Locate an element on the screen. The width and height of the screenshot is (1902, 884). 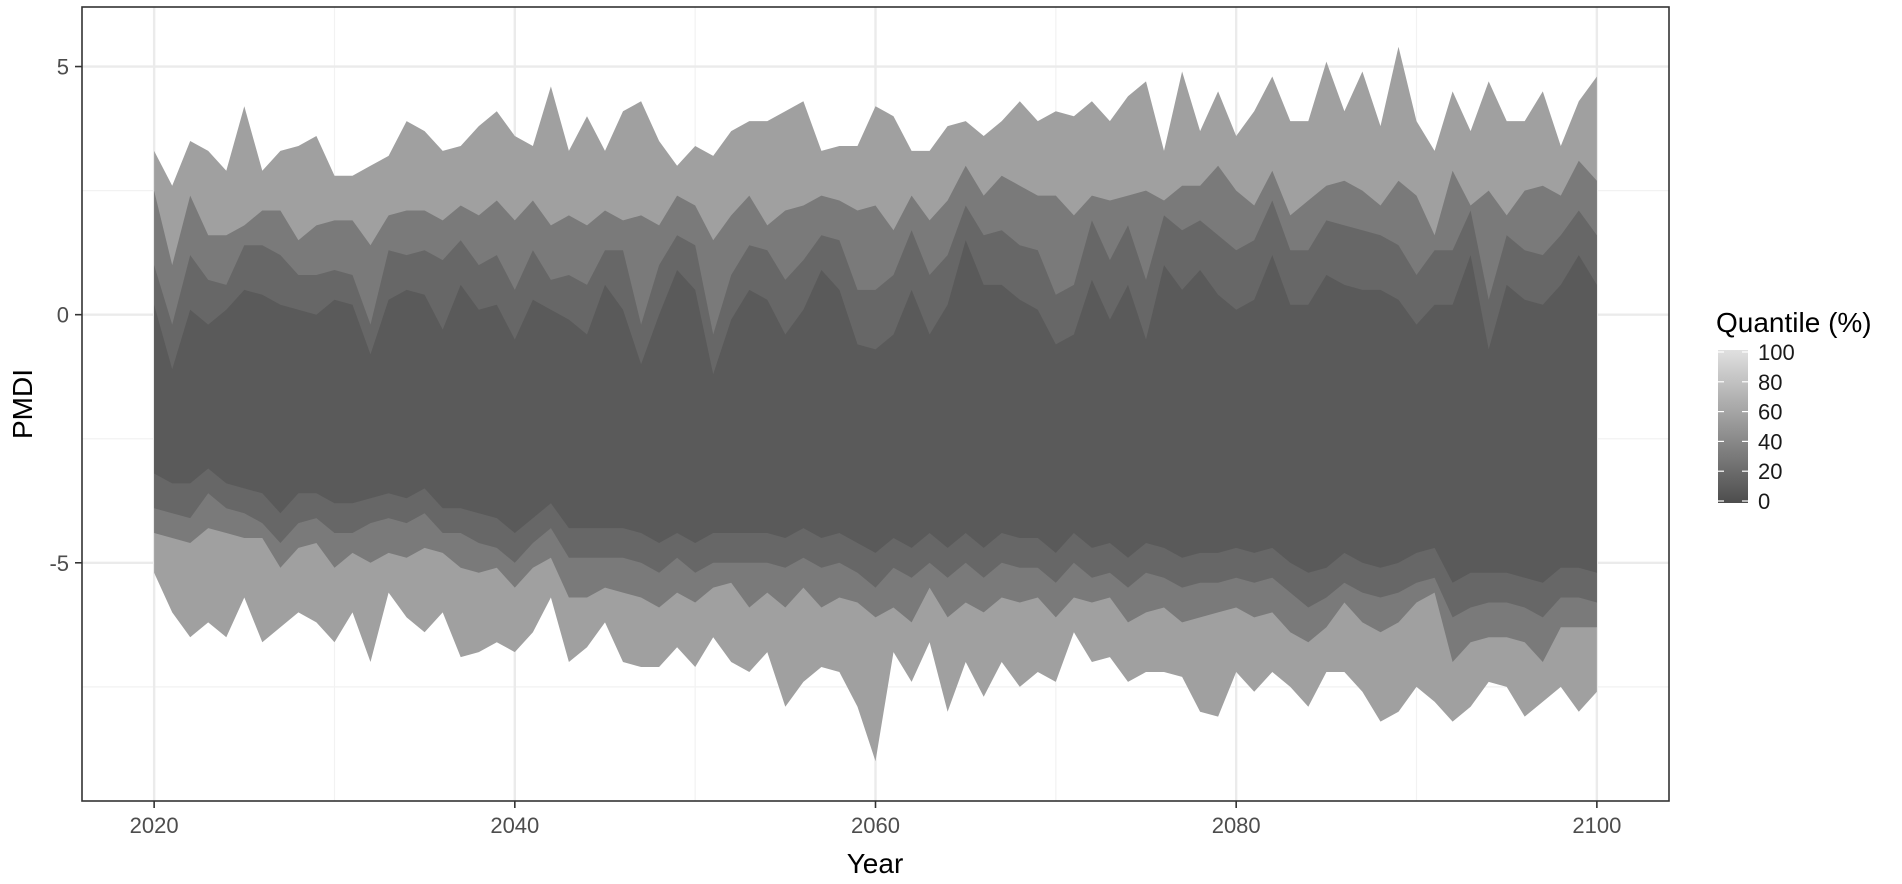
x-tick-label: 2100 is located at coordinates (1596, 825).